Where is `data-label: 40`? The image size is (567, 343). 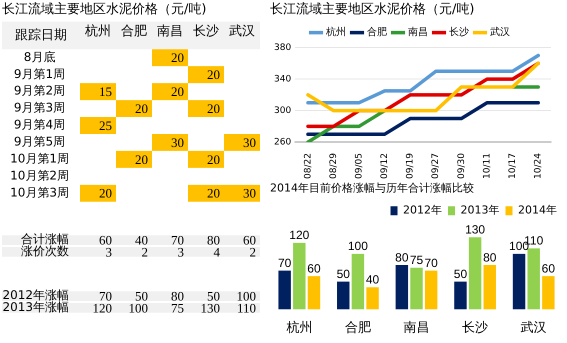 data-label: 40 is located at coordinates (373, 279).